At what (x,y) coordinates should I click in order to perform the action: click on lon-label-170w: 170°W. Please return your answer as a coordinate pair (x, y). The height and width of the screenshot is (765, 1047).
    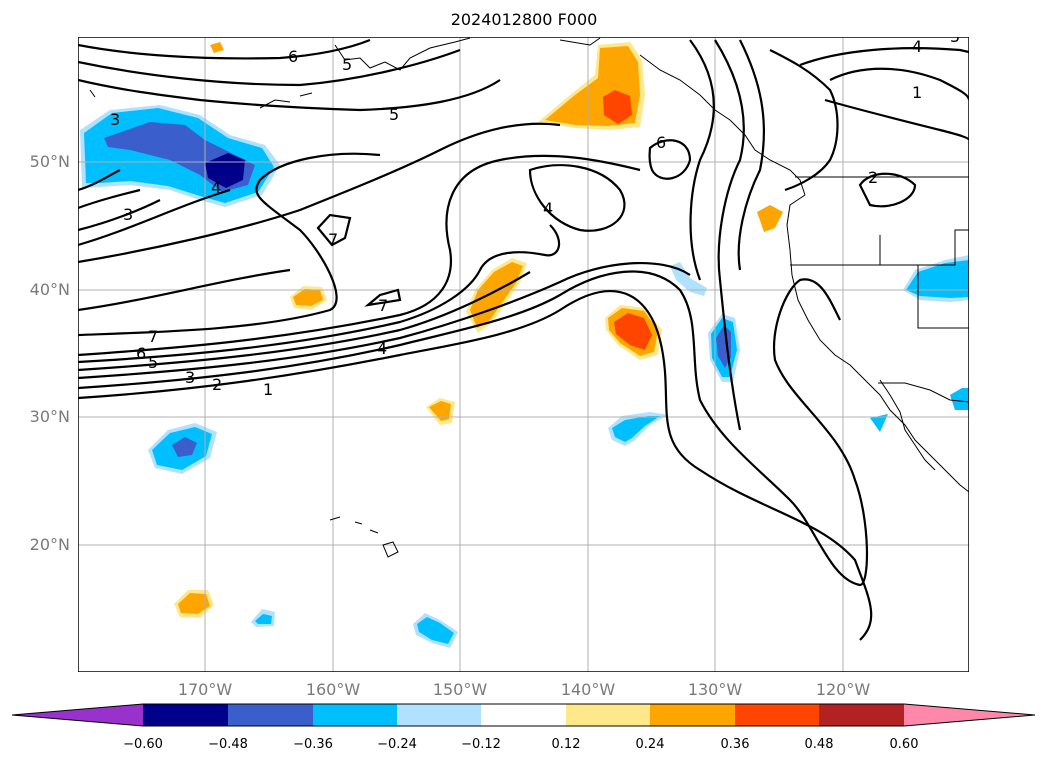
    Looking at the image, I should click on (205, 689).